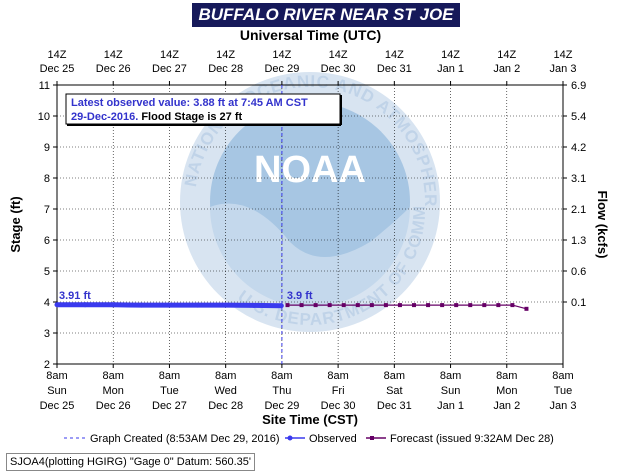 Image resolution: width=621 pixels, height=472 pixels. What do you see at coordinates (57, 69) in the screenshot?
I see `top-tick-label: Dec 25` at bounding box center [57, 69].